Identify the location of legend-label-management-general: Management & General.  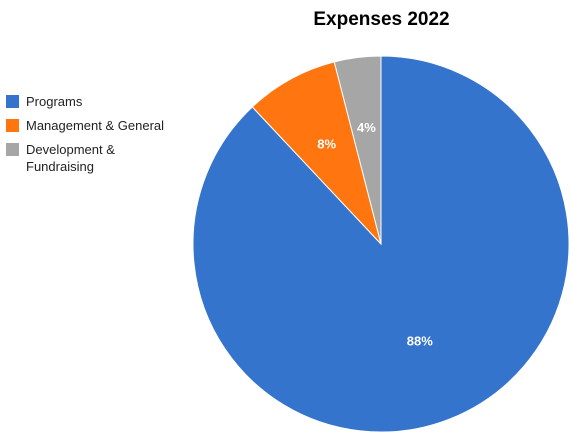
(95, 125).